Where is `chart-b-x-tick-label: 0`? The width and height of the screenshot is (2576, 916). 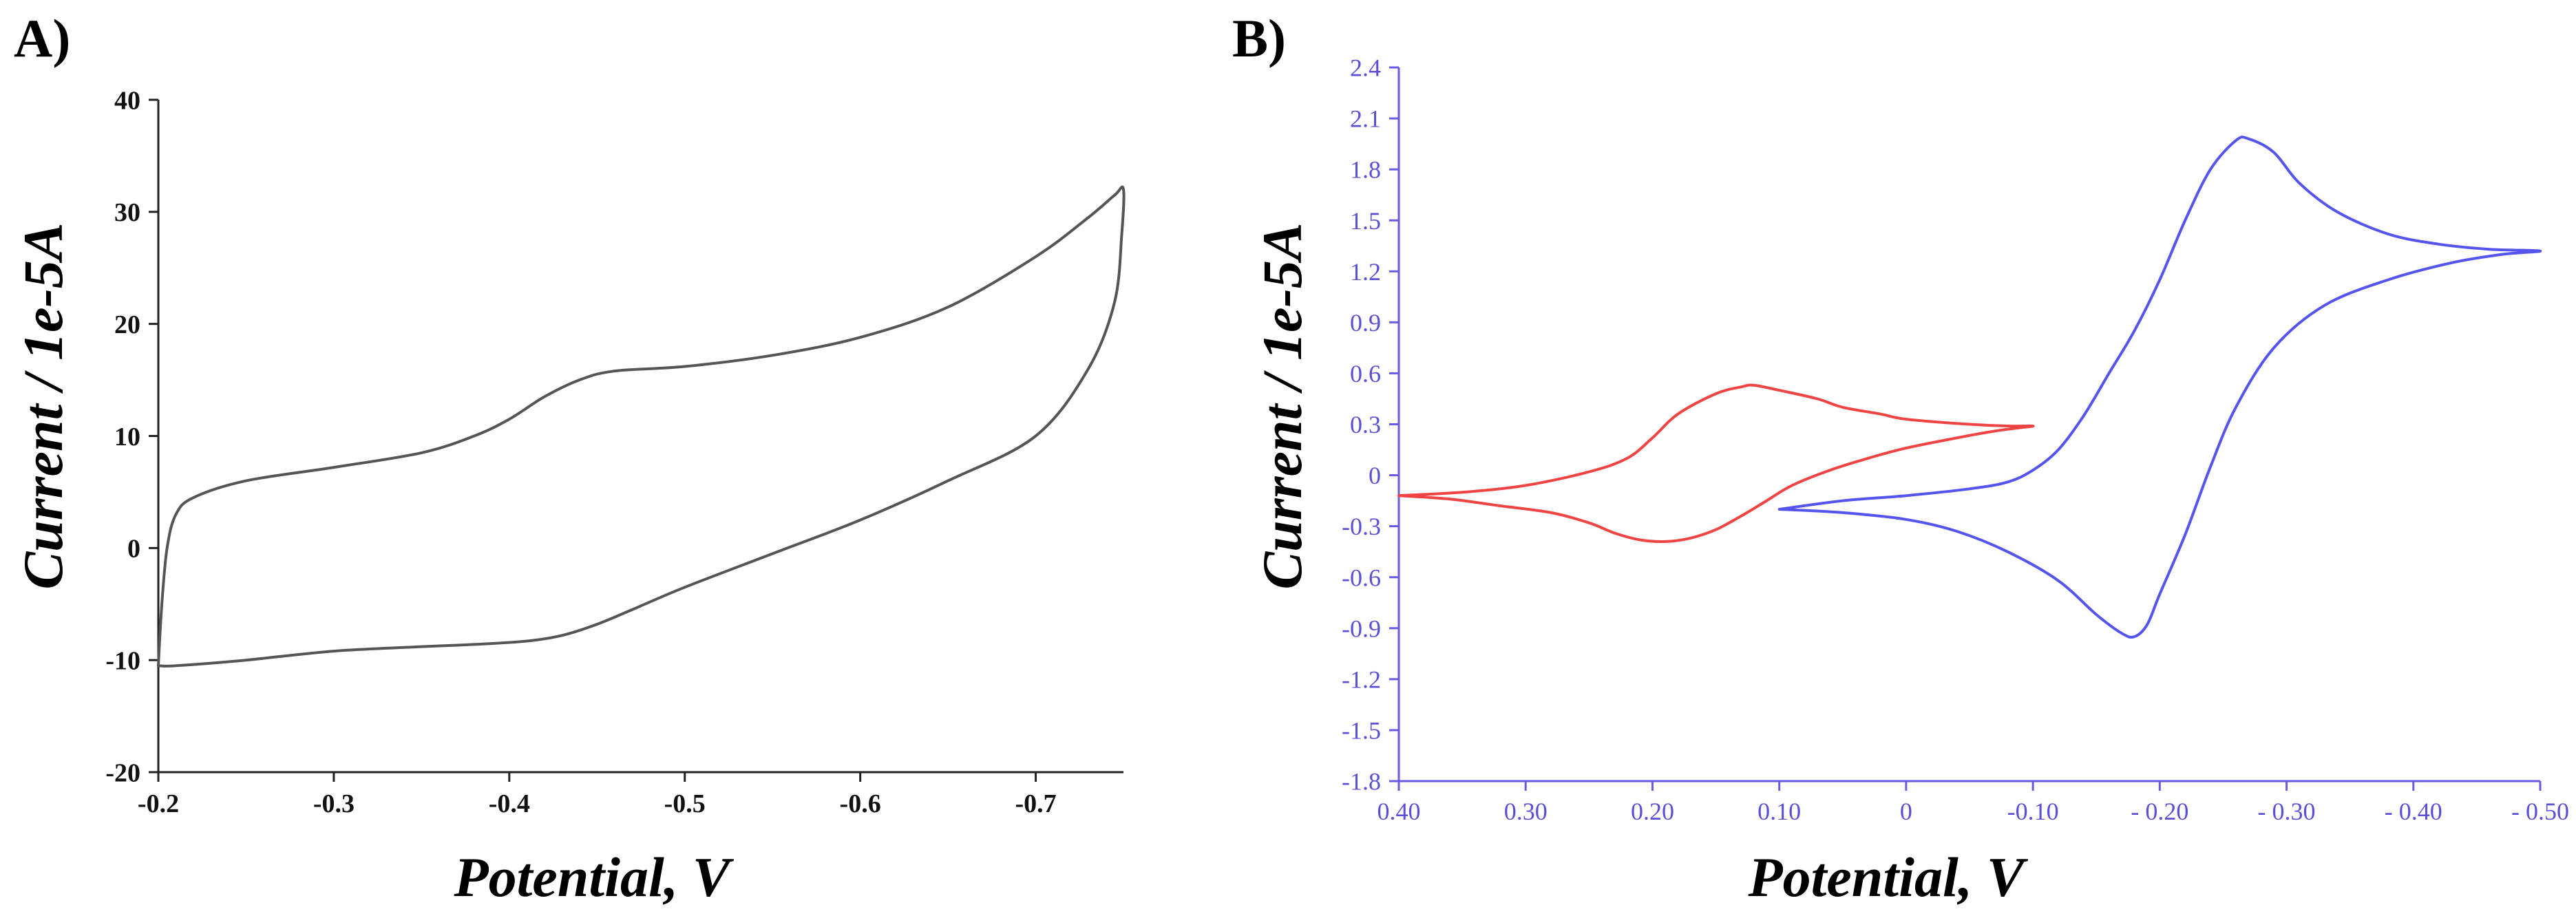 chart-b-x-tick-label: 0 is located at coordinates (1906, 811).